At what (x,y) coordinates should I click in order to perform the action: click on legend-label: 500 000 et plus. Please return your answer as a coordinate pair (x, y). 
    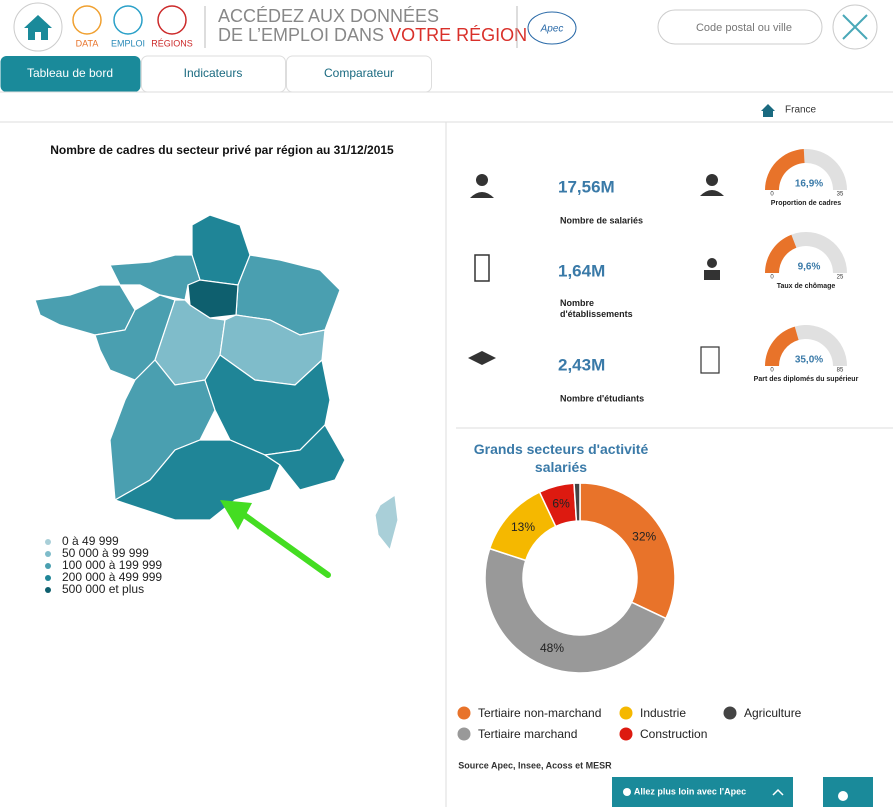
    Looking at the image, I should click on (103, 589).